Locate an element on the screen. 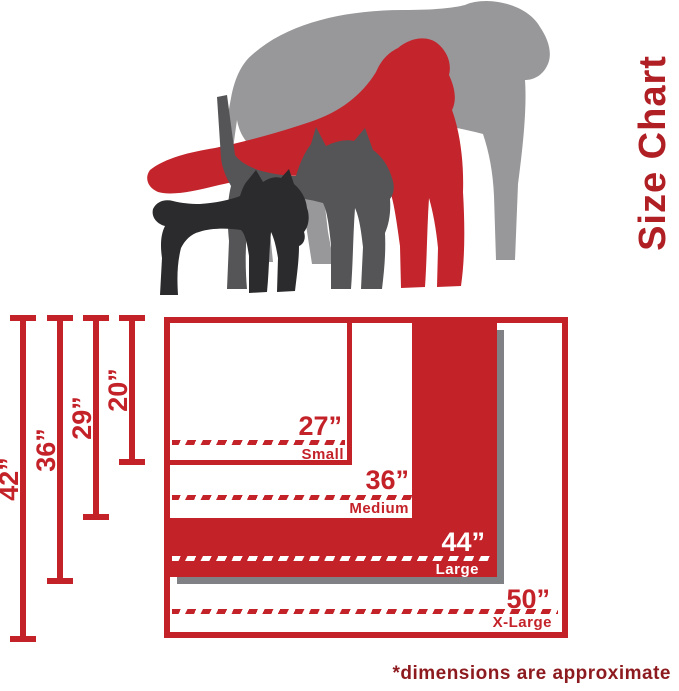 The width and height of the screenshot is (679, 691). xlarge-width-dash-line is located at coordinates (365, 611).